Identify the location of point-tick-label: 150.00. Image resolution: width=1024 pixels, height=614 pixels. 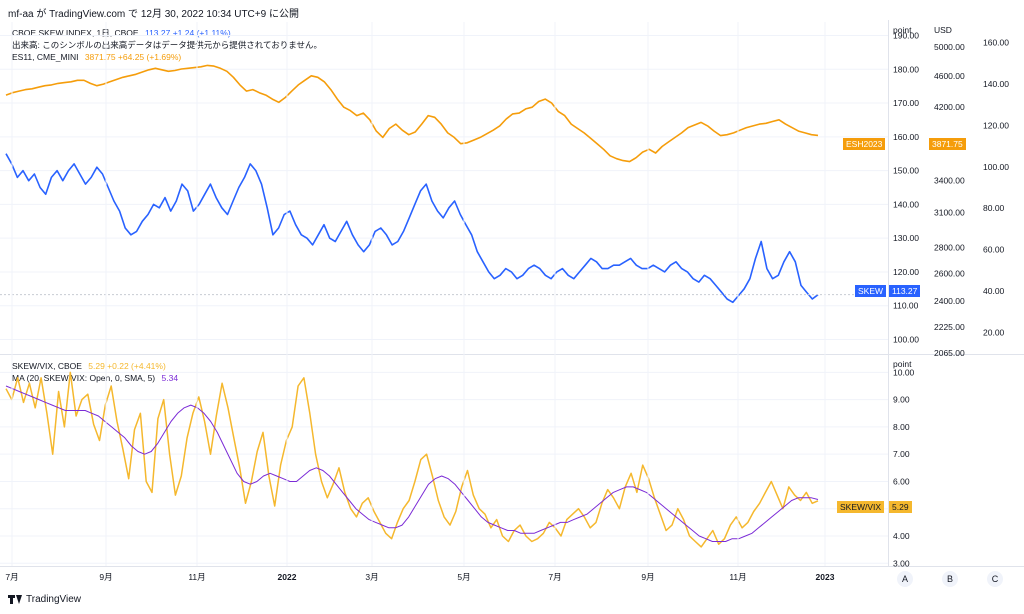
(906, 171).